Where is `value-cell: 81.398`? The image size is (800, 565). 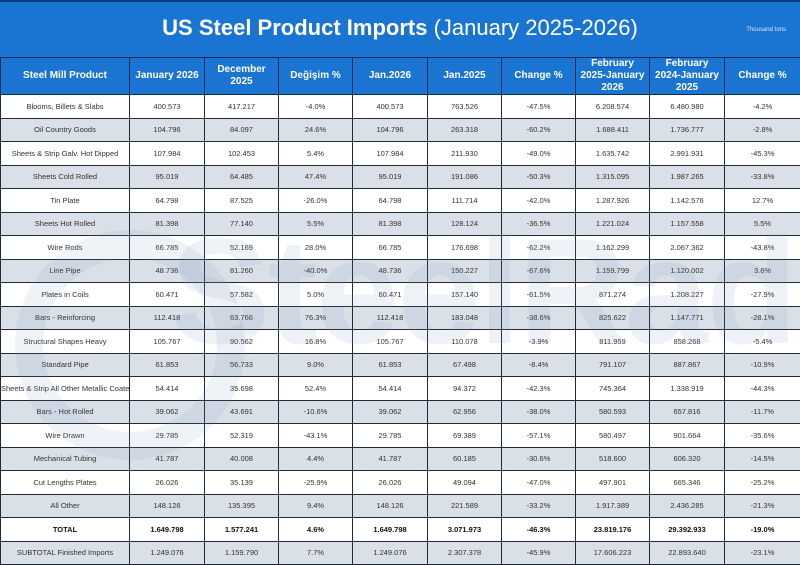 value-cell: 81.398 is located at coordinates (167, 223).